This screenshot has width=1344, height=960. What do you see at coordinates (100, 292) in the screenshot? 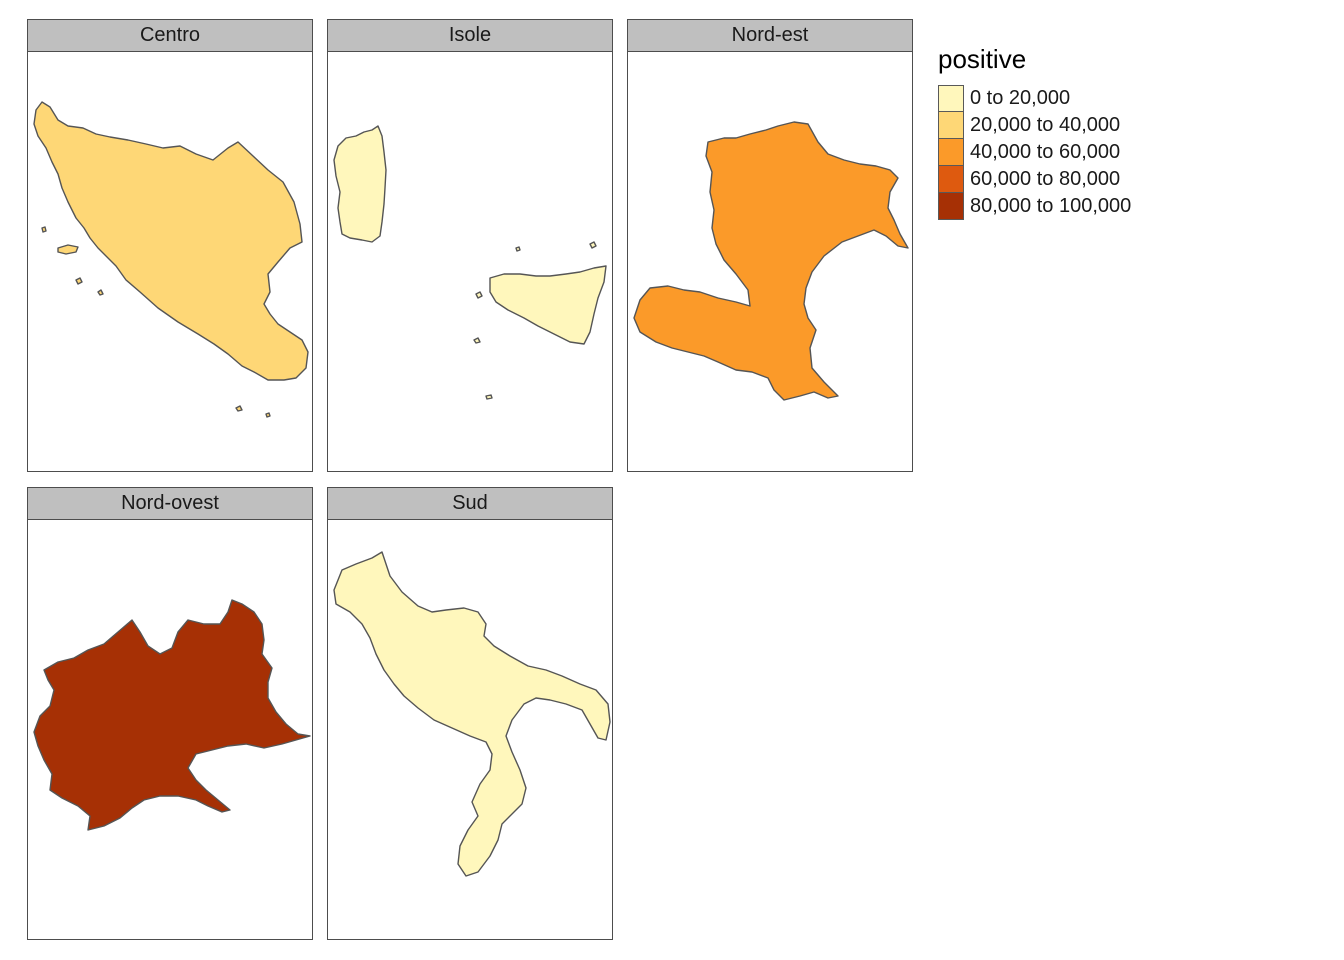
I see `island-montecristo` at bounding box center [100, 292].